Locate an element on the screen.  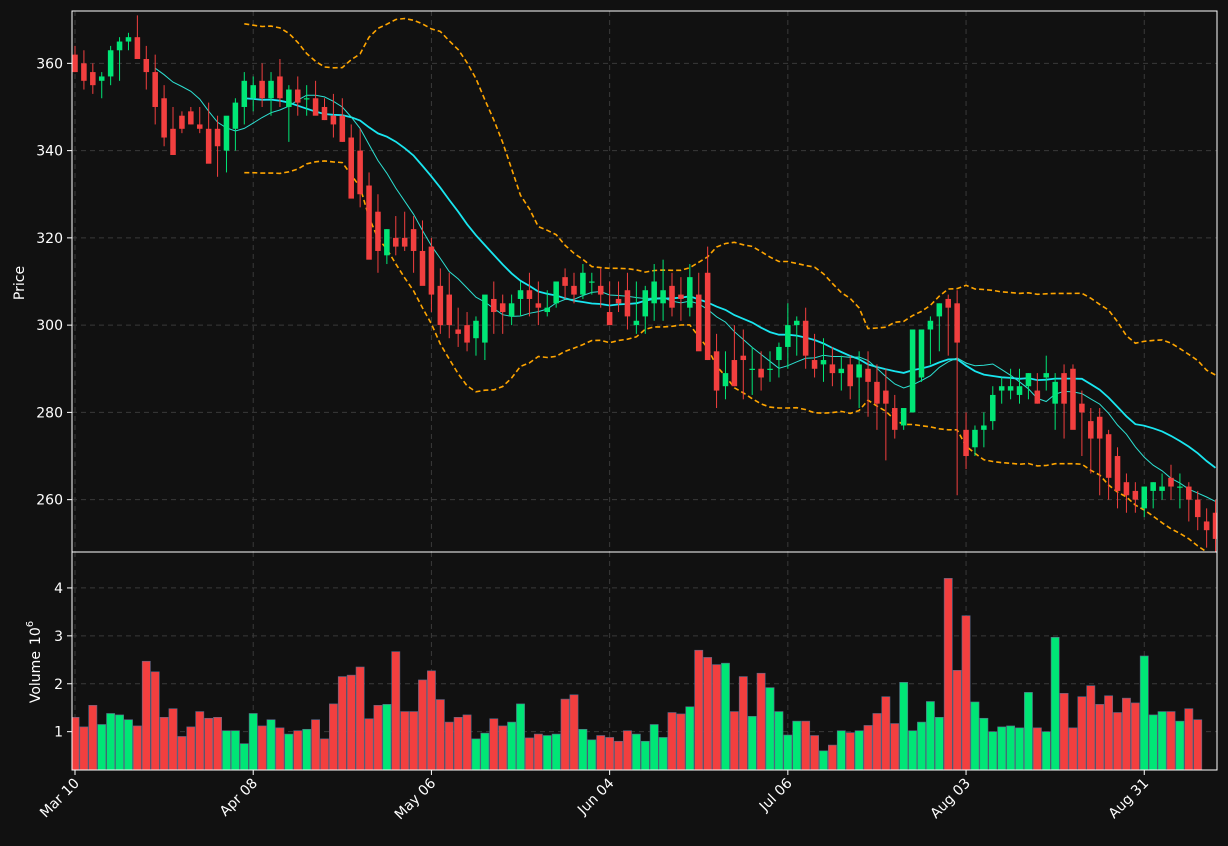
price-tick-label: 300 is located at coordinates (49, 326).